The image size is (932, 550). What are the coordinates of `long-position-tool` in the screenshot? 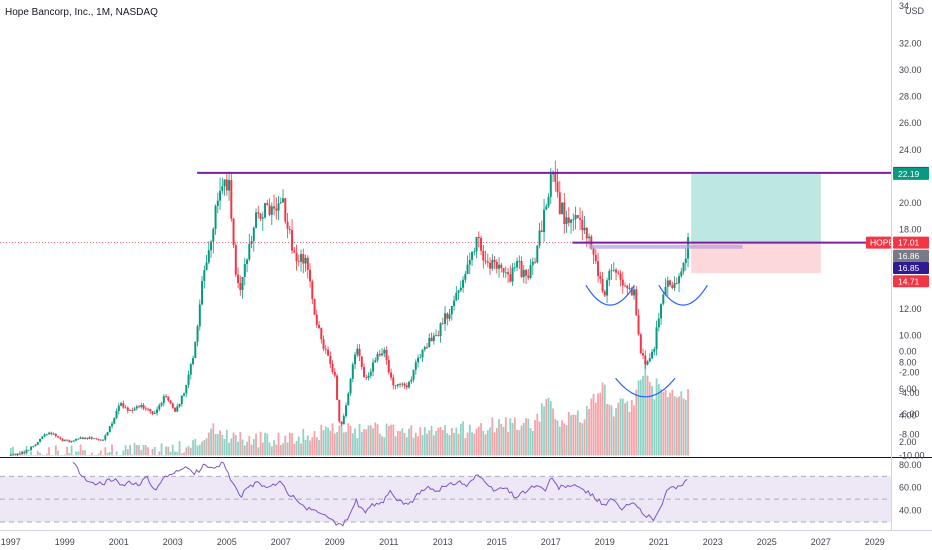 It's located at (756, 223).